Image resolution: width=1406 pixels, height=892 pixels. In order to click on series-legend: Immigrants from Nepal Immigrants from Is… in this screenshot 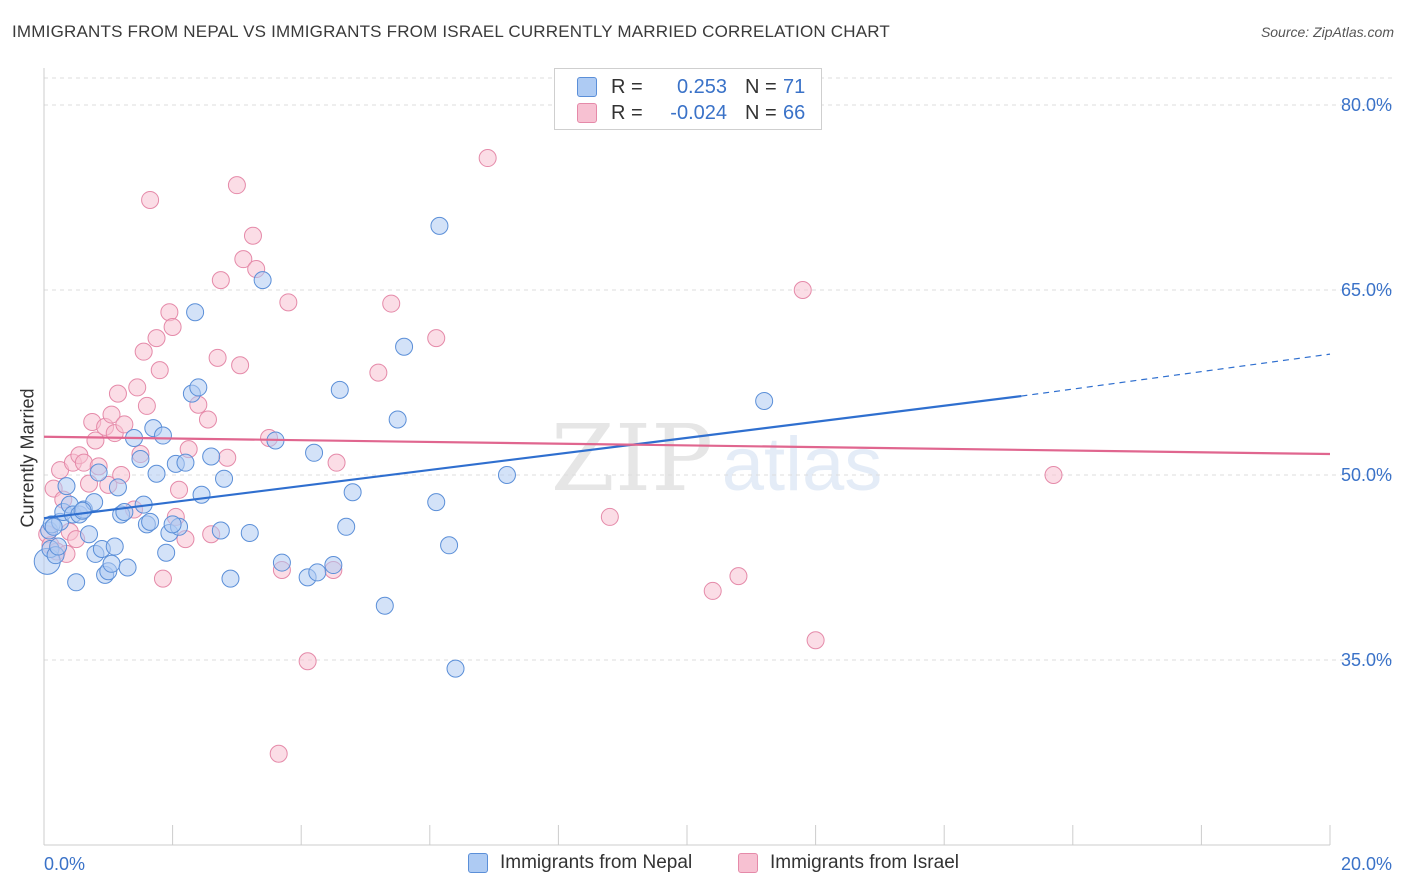, I will do `click(703, 865)`.